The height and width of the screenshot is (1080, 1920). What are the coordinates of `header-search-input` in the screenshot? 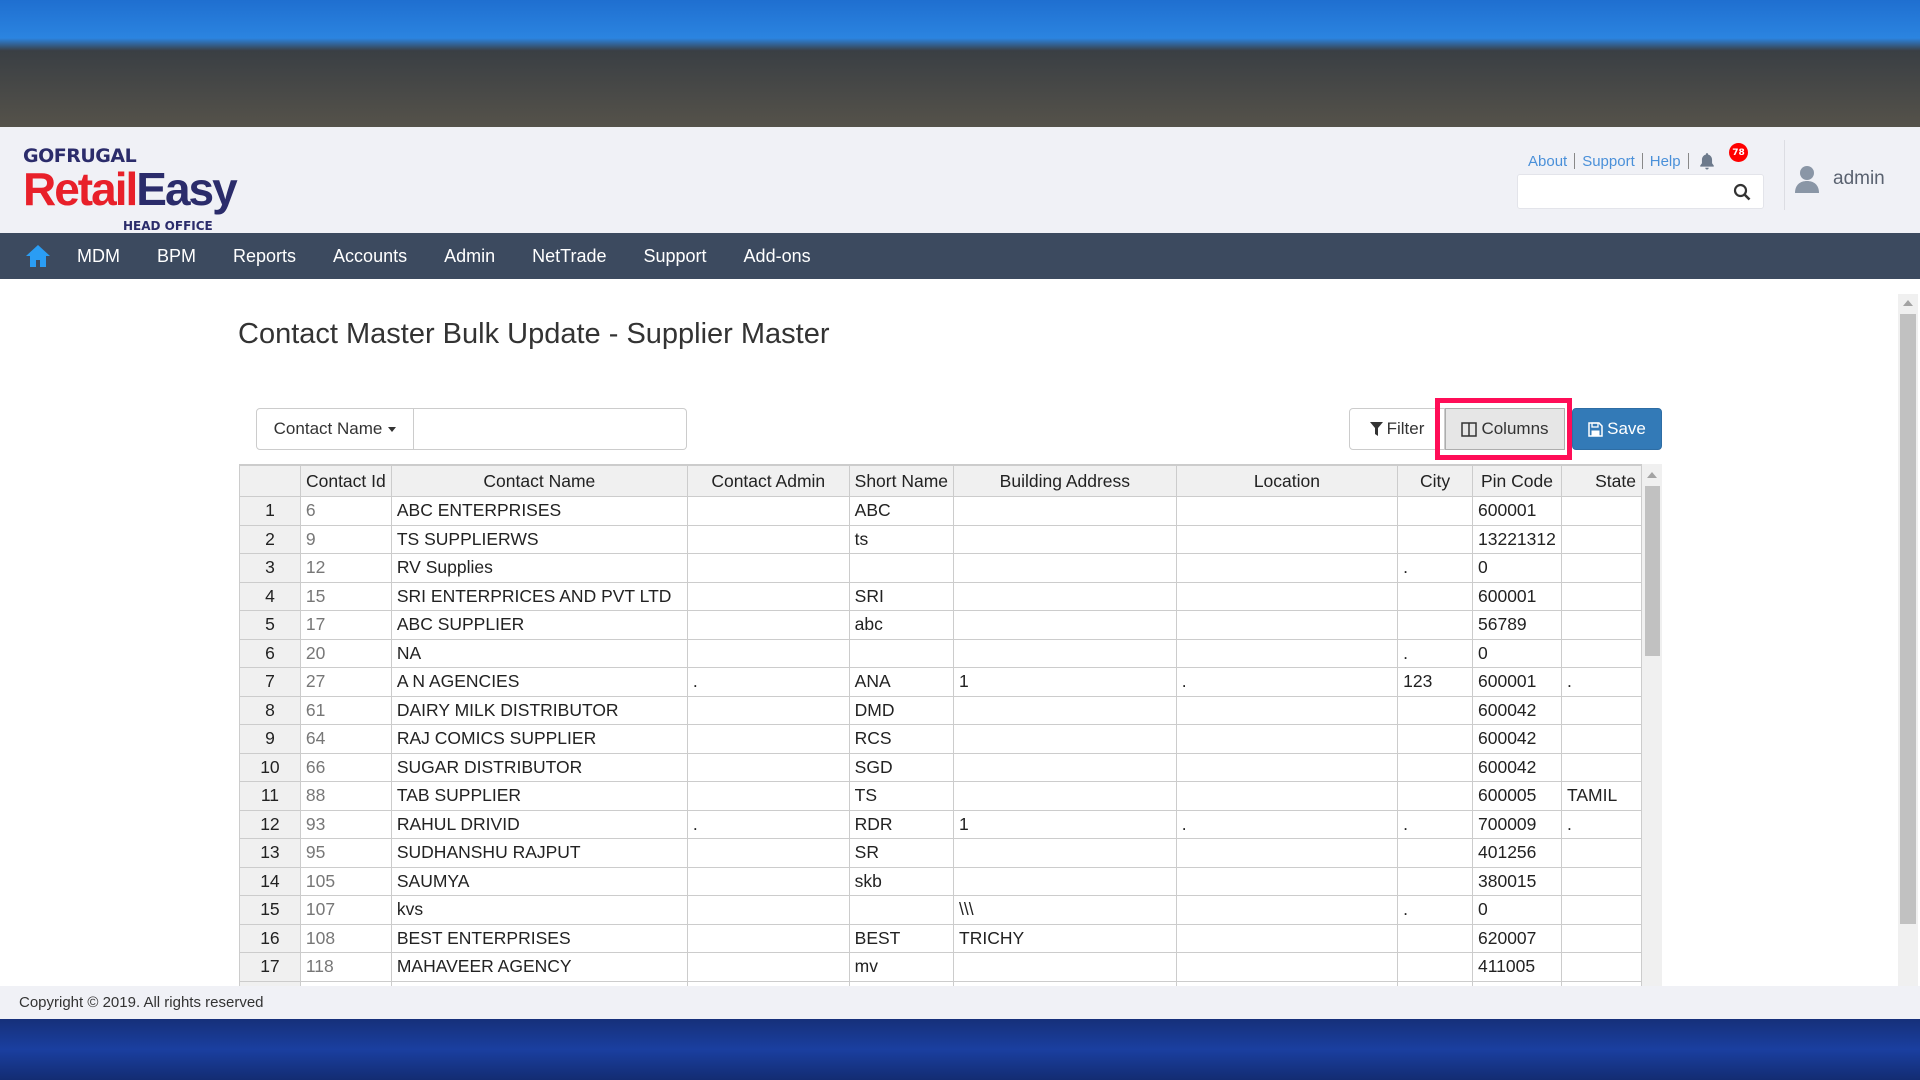 It's located at (1618, 191).